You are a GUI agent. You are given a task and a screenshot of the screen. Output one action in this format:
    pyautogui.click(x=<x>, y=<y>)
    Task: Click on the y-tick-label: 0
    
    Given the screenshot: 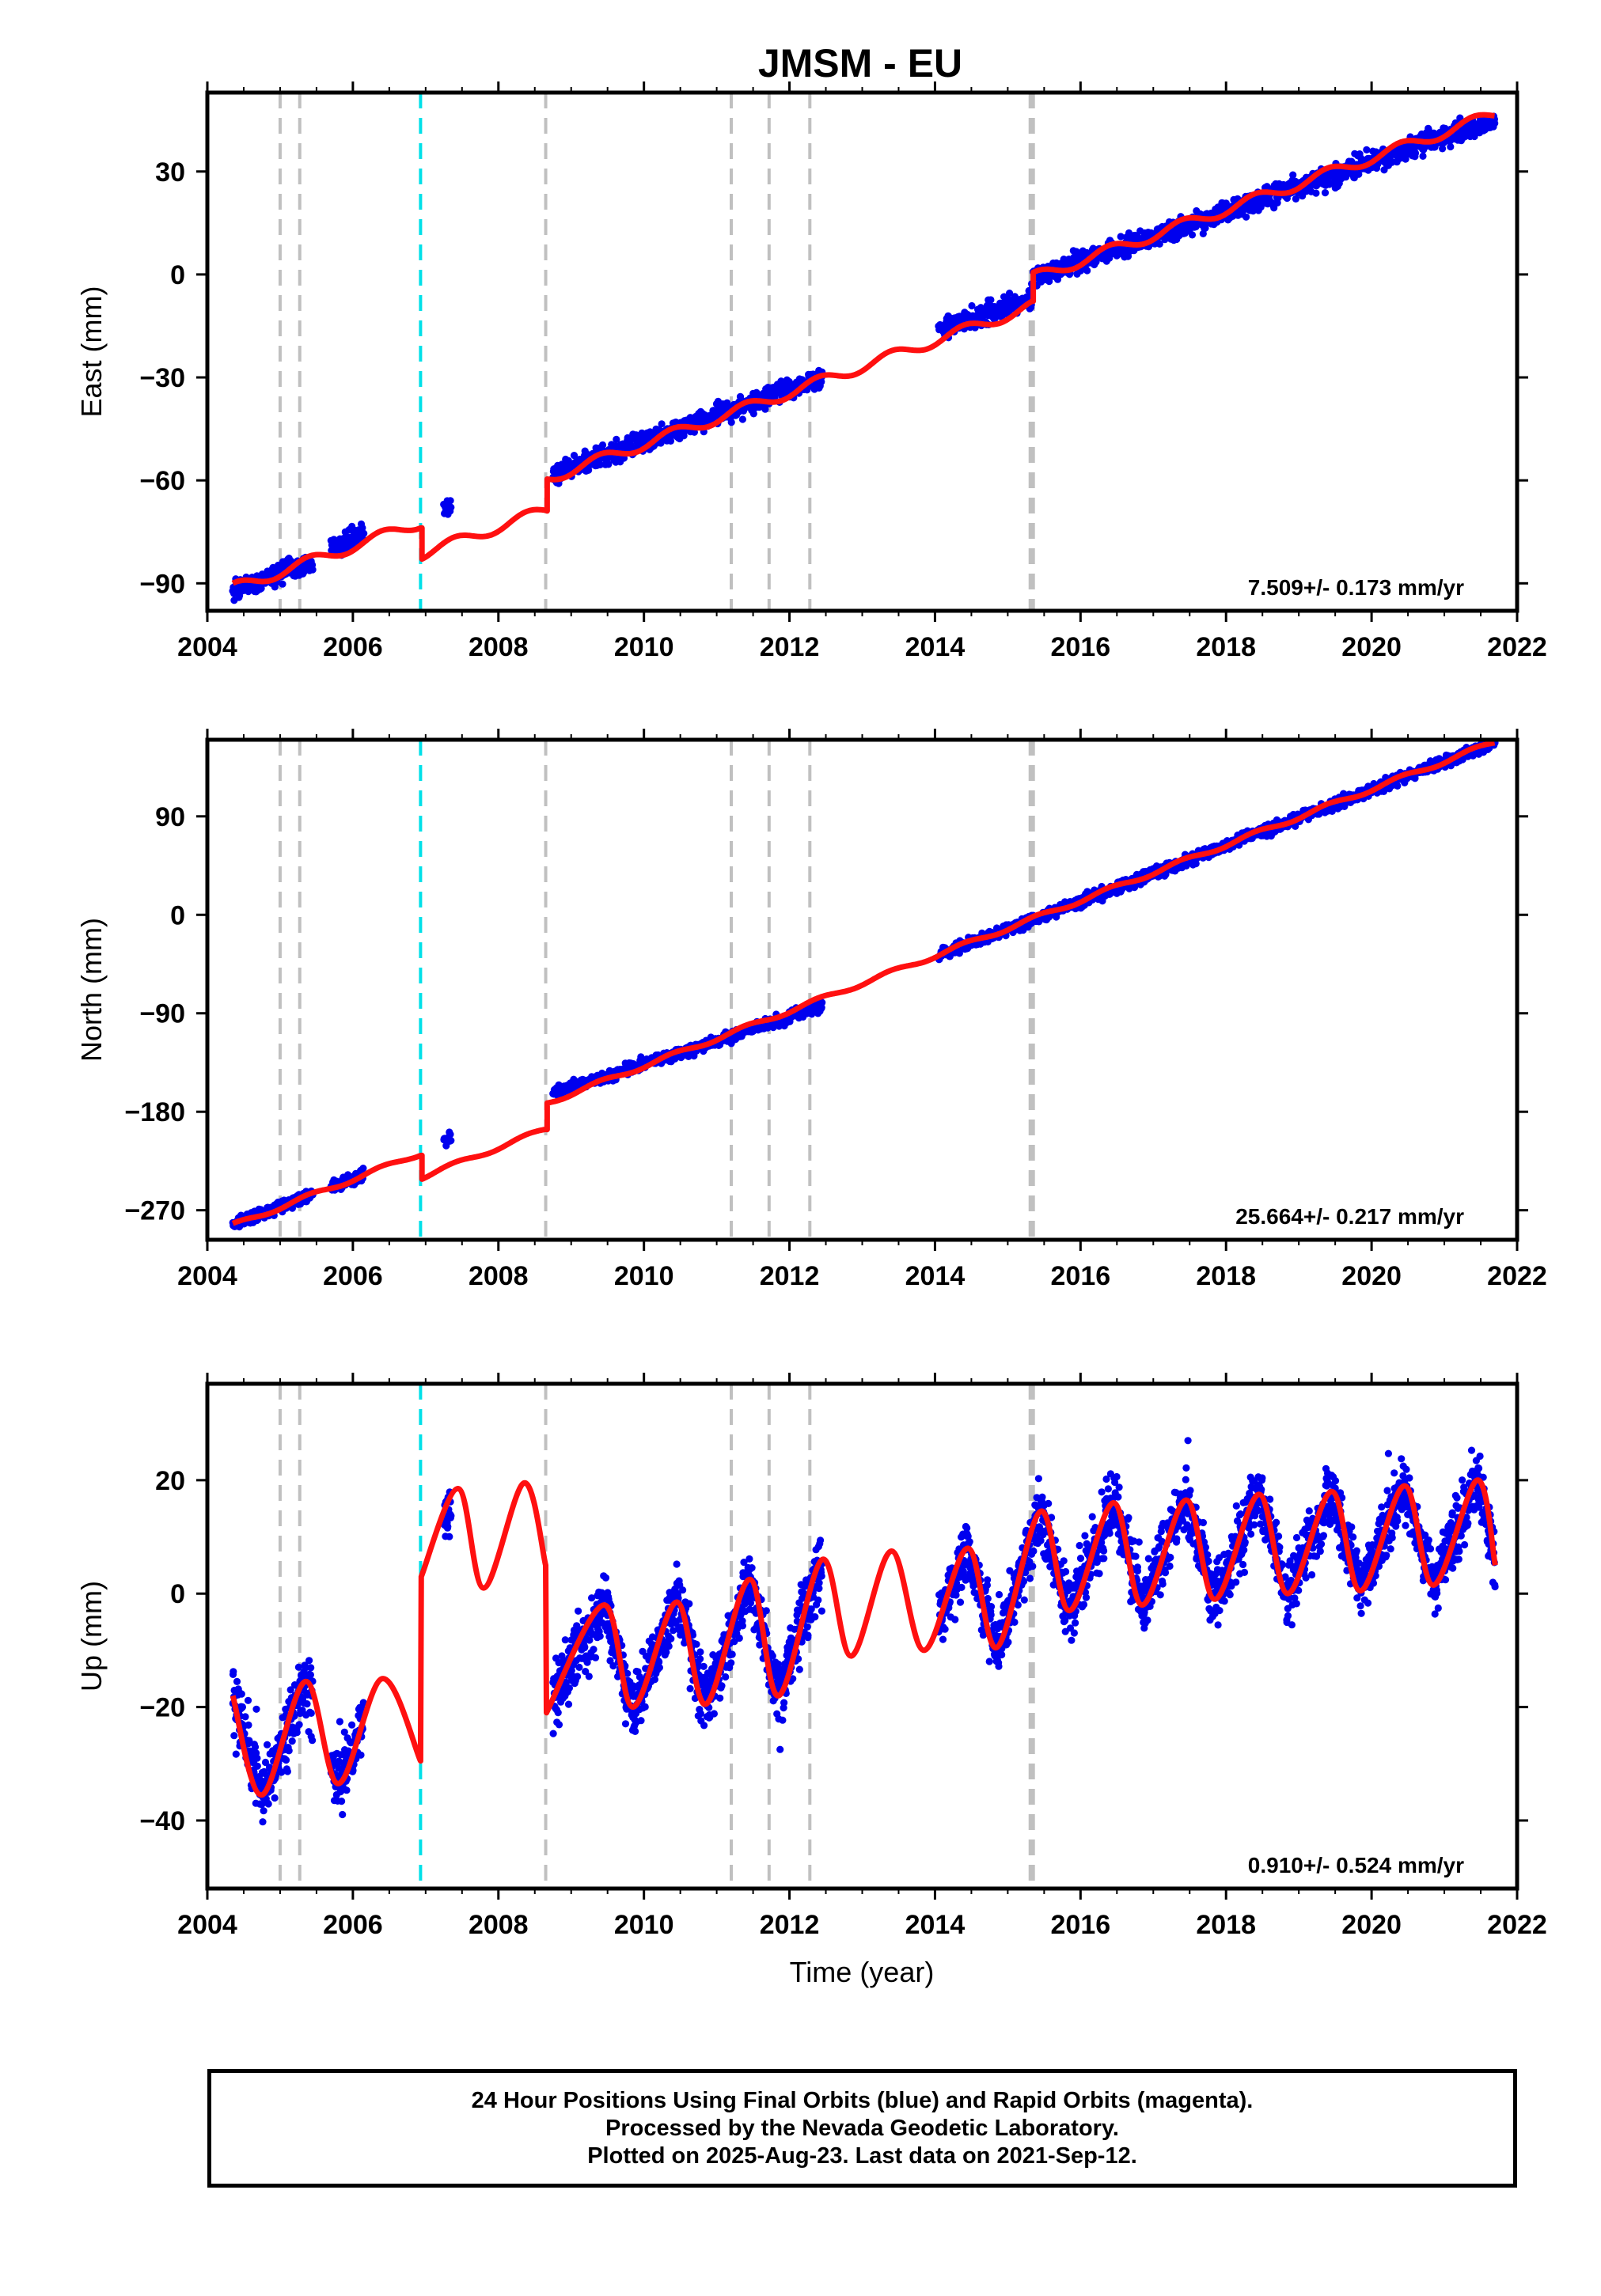 What is the action you would take?
    pyautogui.click(x=177, y=915)
    